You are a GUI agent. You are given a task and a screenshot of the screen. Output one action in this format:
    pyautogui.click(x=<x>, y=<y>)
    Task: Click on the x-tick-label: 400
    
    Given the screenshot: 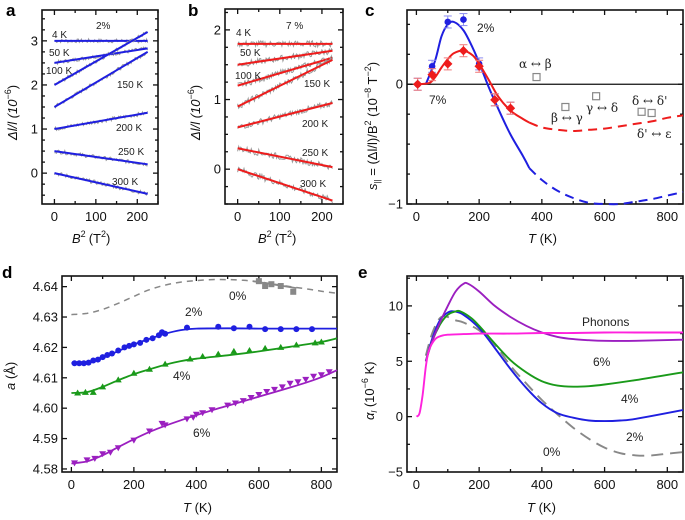 What is the action you would take?
    pyautogui.click(x=542, y=216)
    